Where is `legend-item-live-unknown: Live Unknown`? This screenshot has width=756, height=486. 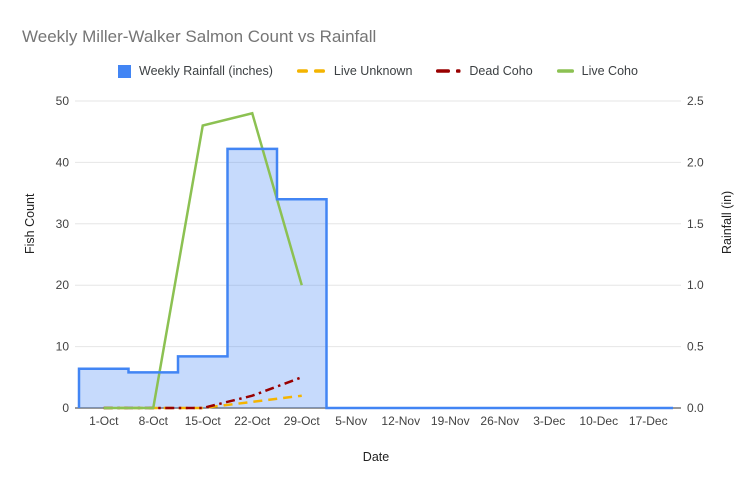
legend-item-live-unknown: Live Unknown is located at coordinates (354, 71).